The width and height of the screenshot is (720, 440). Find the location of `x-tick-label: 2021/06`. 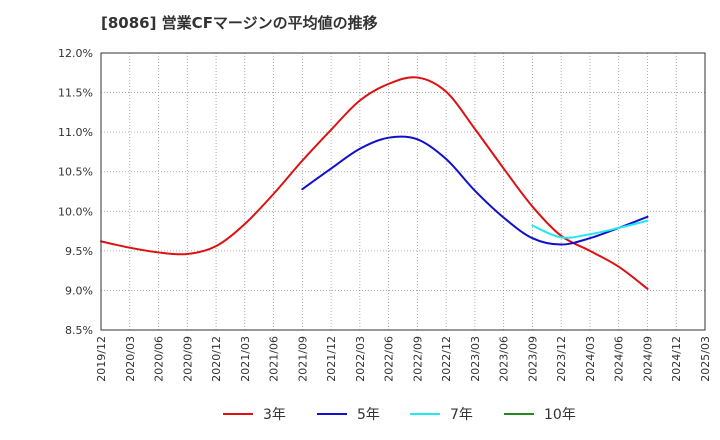

x-tick-label: 2021/06 is located at coordinates (274, 359).